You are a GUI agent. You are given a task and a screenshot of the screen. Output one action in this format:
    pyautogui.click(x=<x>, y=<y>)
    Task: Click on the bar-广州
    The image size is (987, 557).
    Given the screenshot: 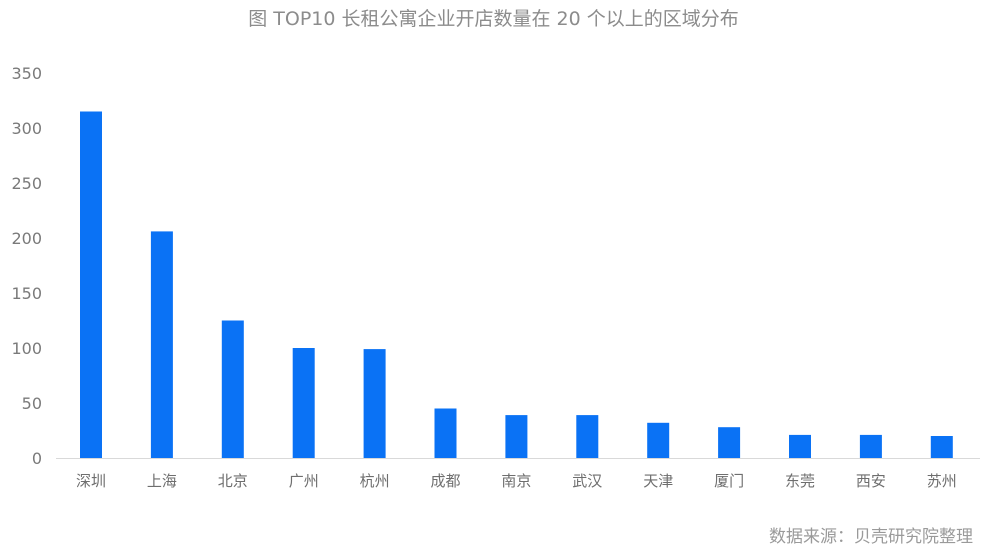 What is the action you would take?
    pyautogui.click(x=303, y=403)
    